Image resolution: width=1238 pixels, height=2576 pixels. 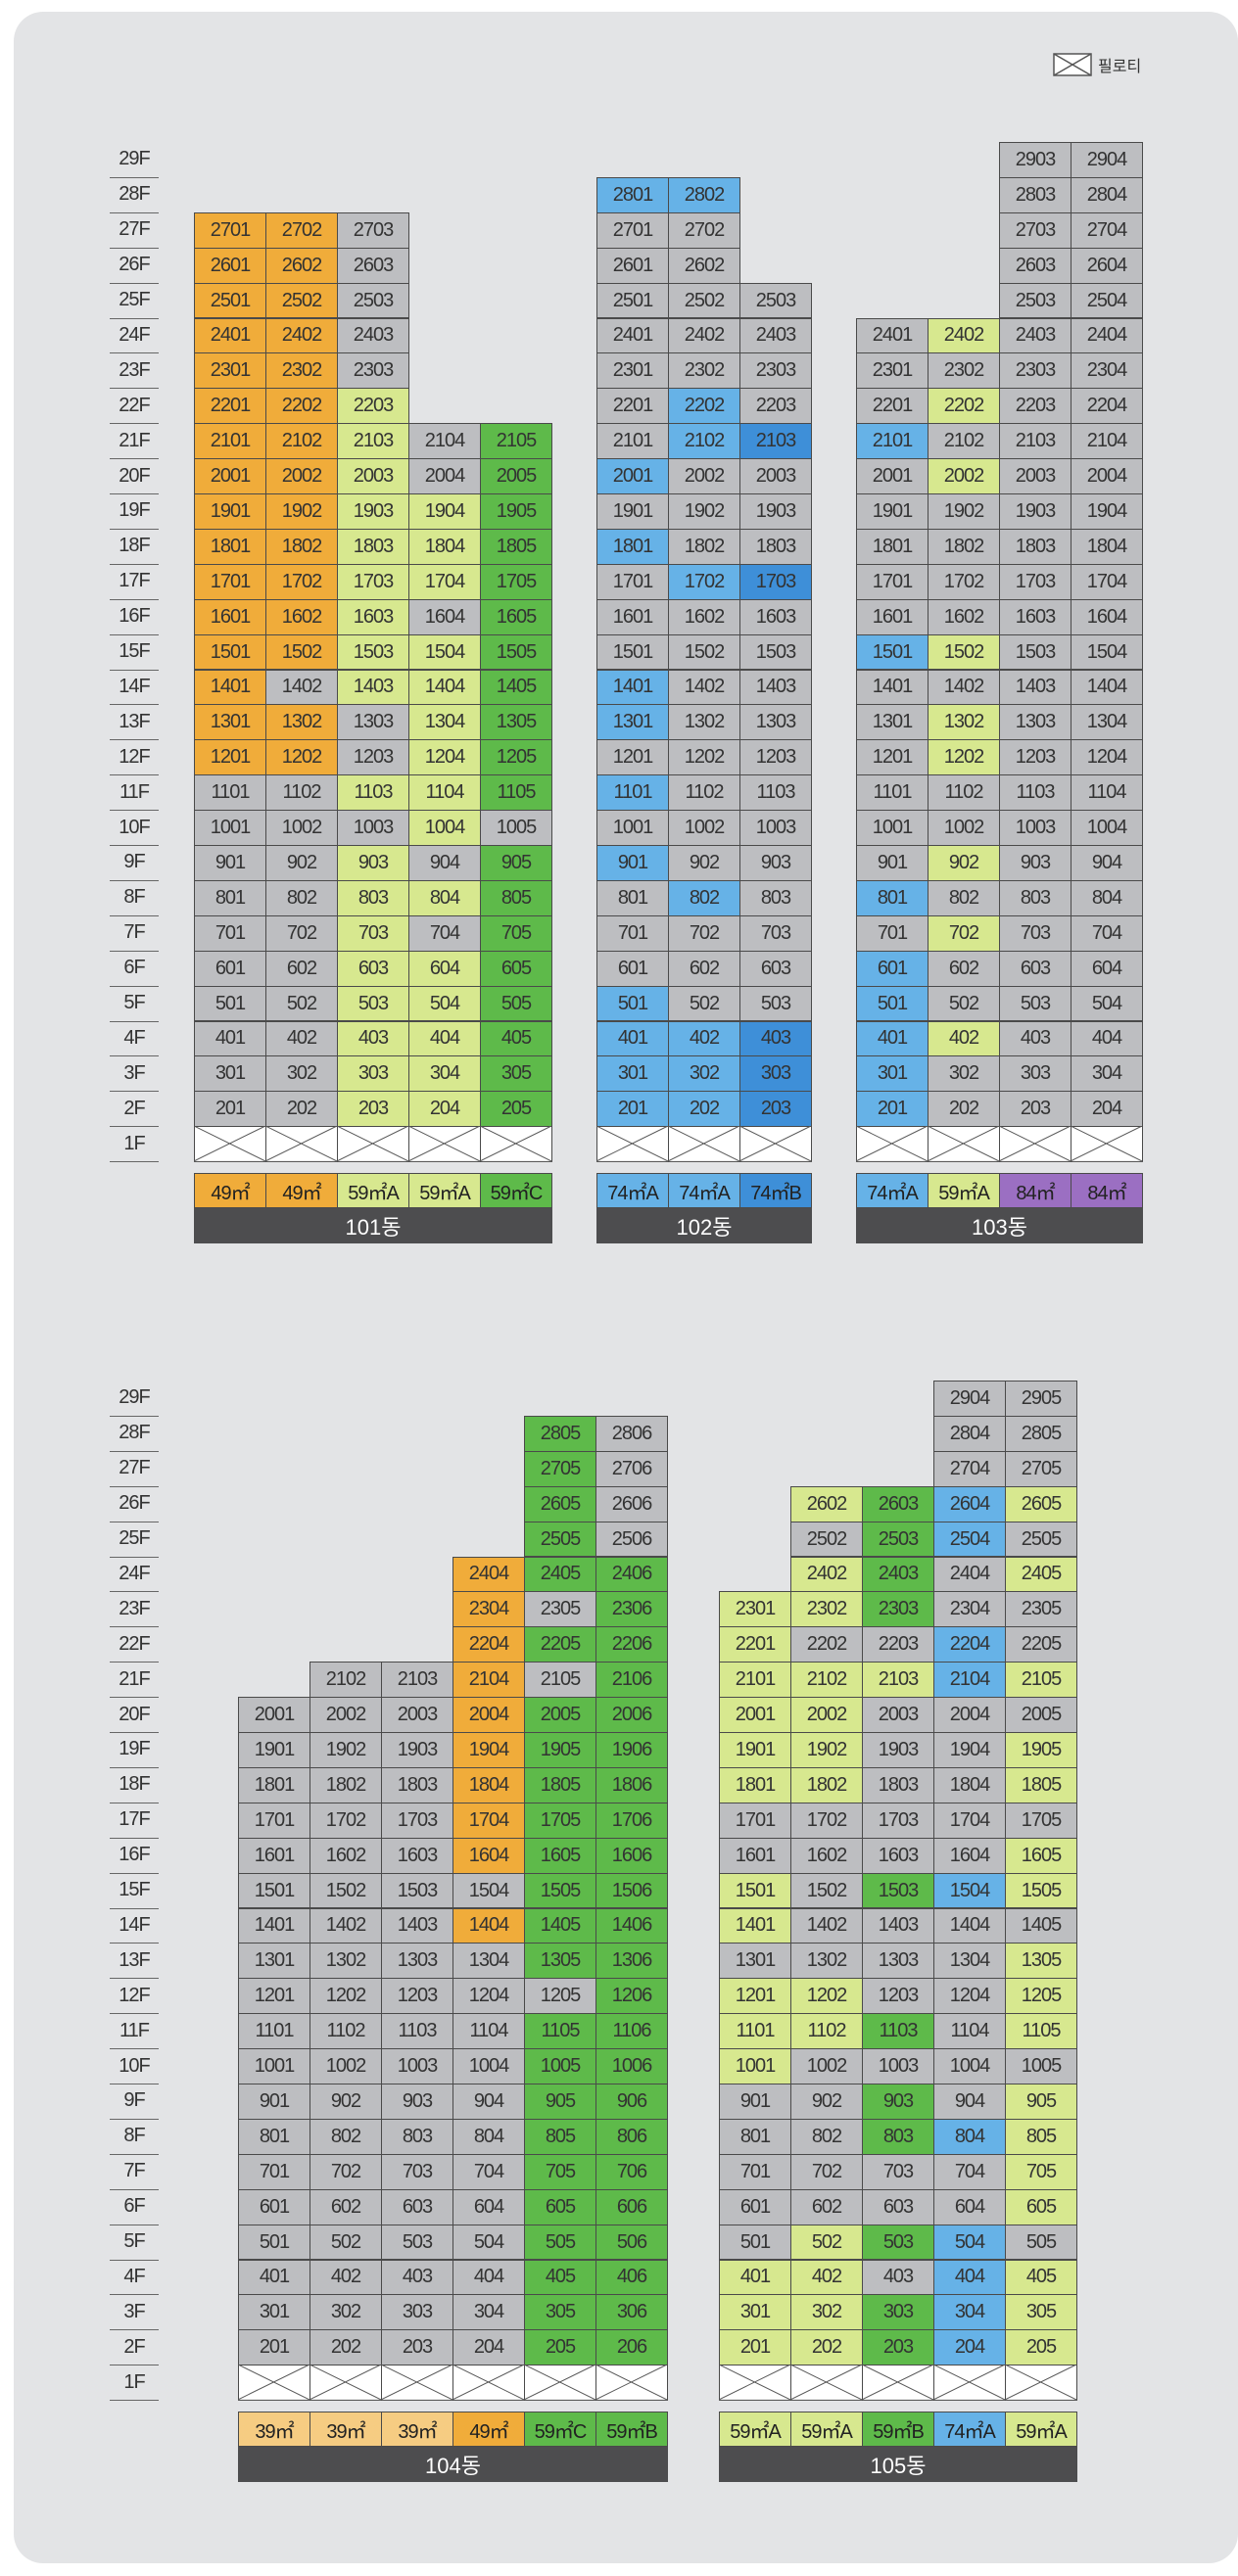 I want to click on unit-cell: 605, so click(x=516, y=969).